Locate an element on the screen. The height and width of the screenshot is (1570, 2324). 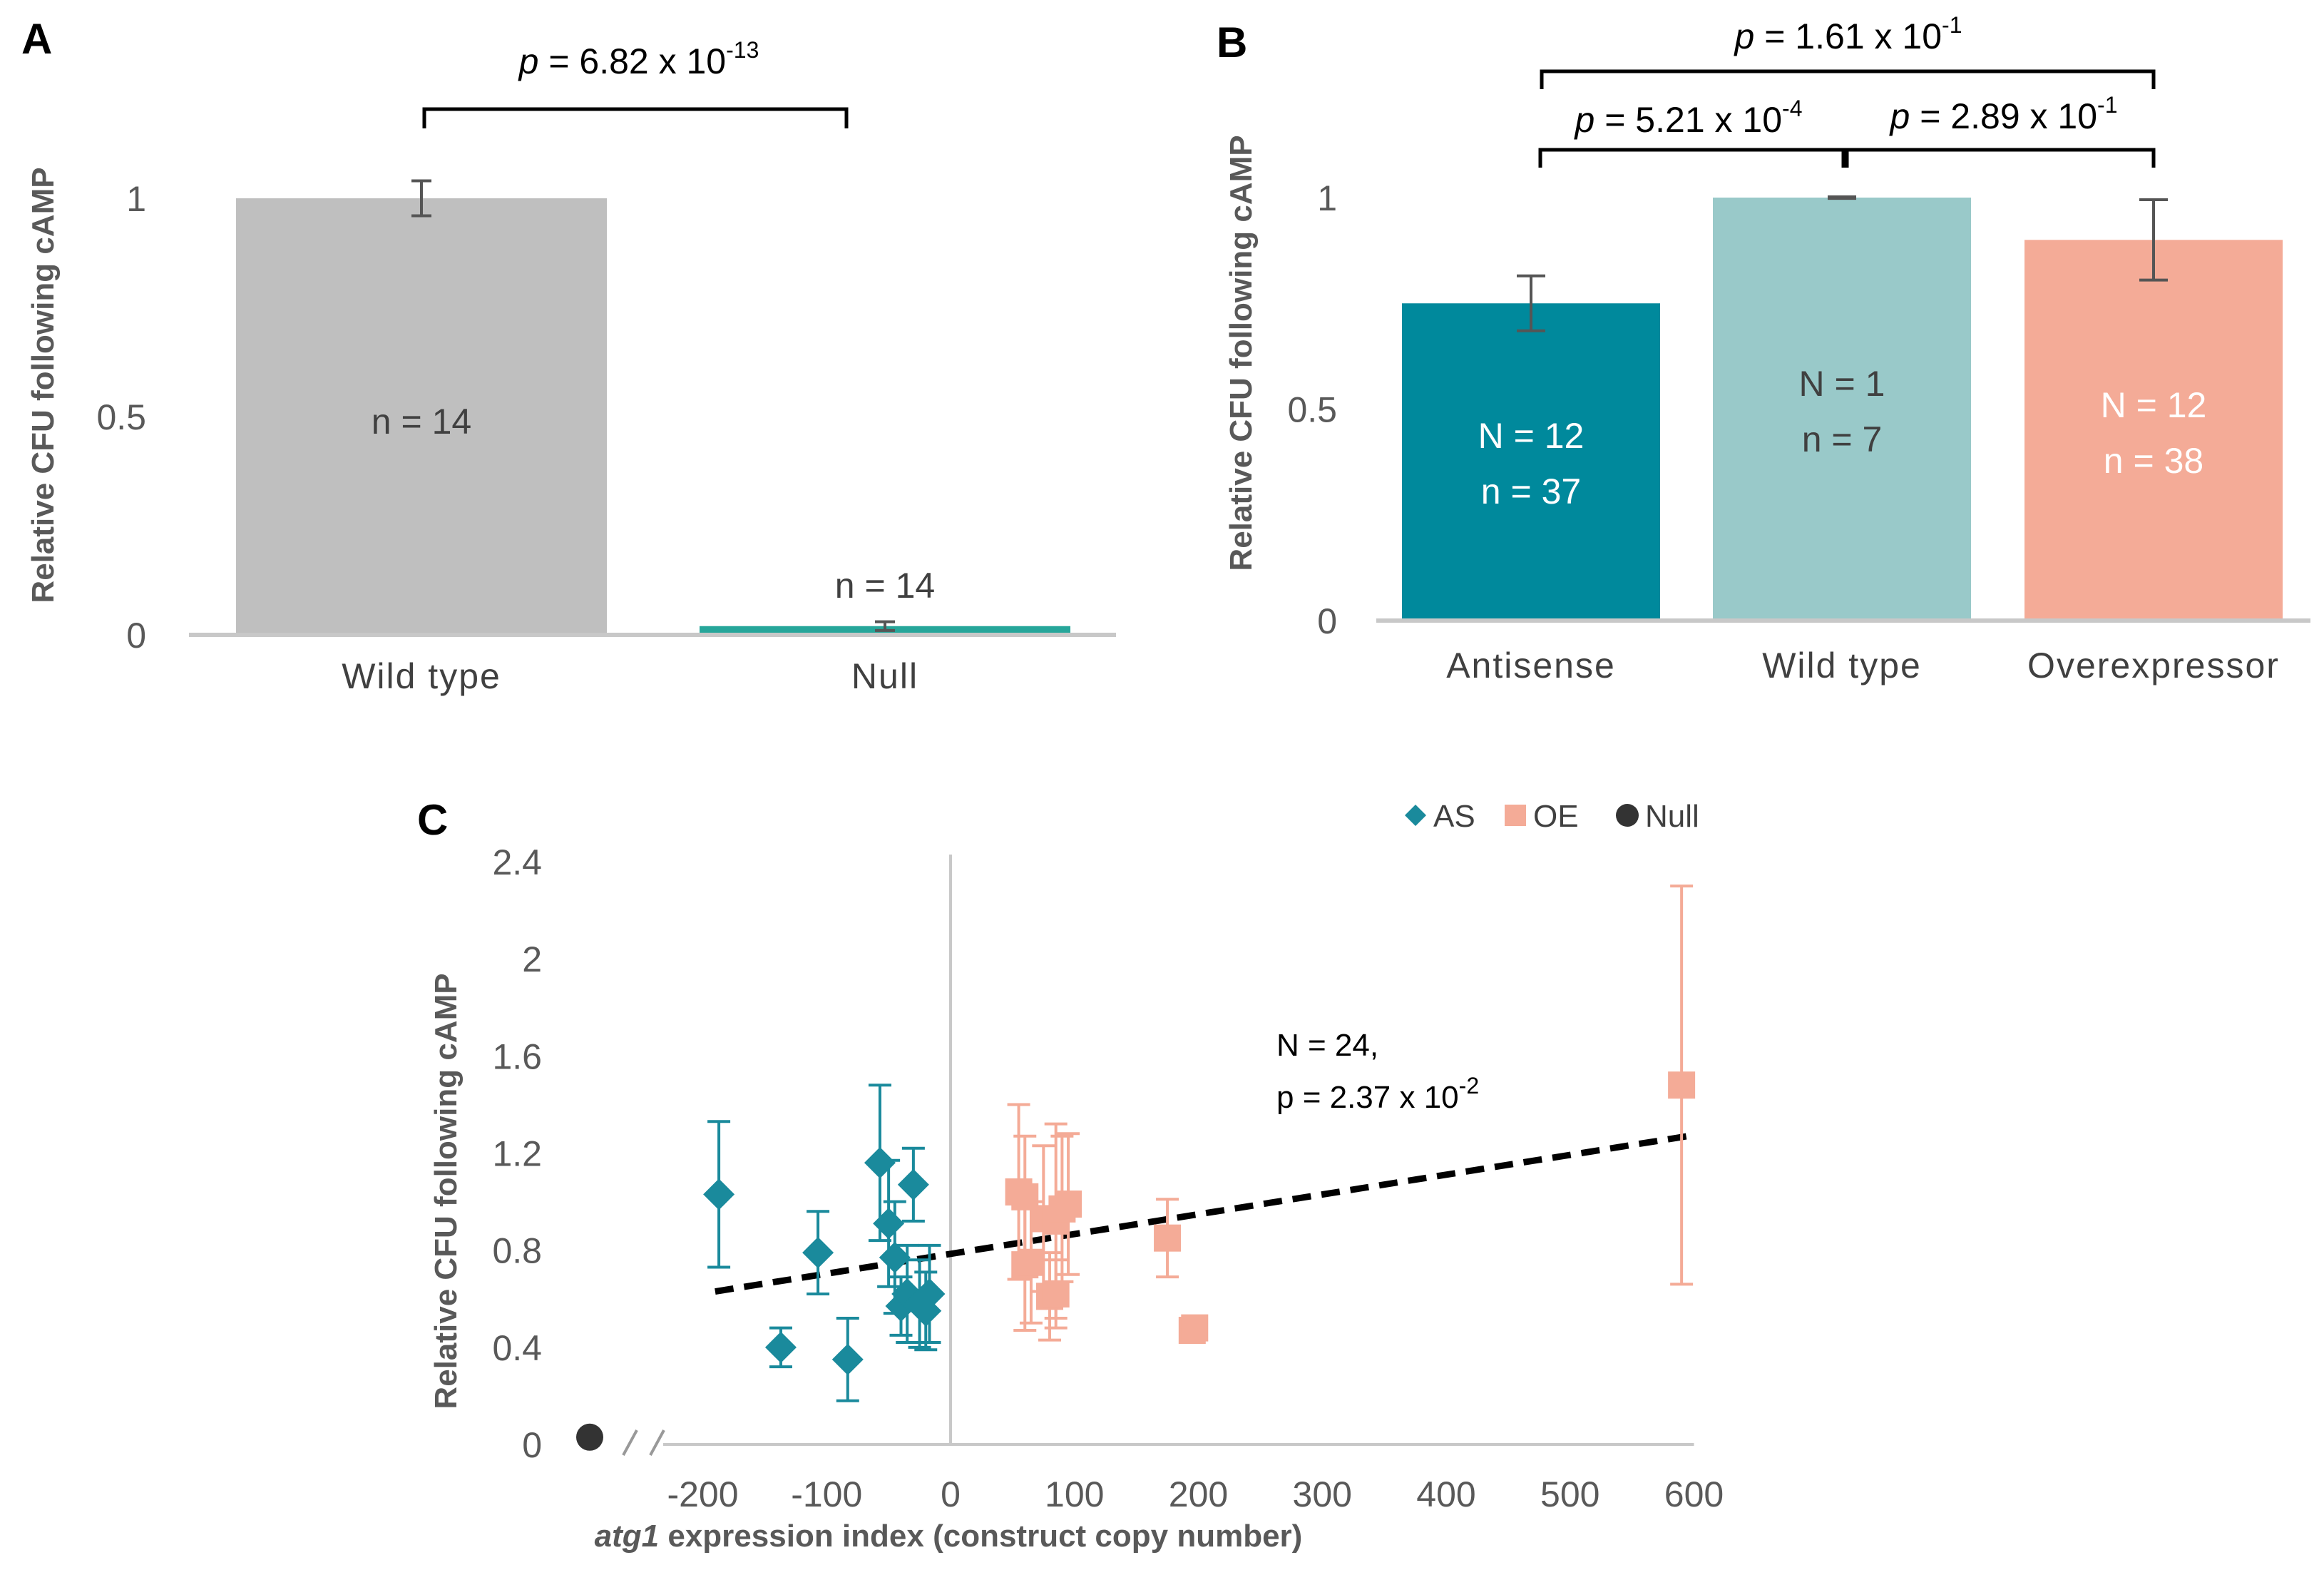
panel-c-trendline is located at coordinates (1202, 1214).